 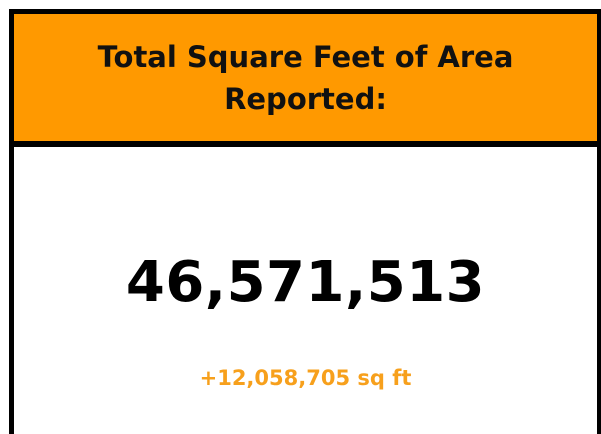 I want to click on card-title: Total Square Feet of Area Reported:, so click(x=305, y=77).